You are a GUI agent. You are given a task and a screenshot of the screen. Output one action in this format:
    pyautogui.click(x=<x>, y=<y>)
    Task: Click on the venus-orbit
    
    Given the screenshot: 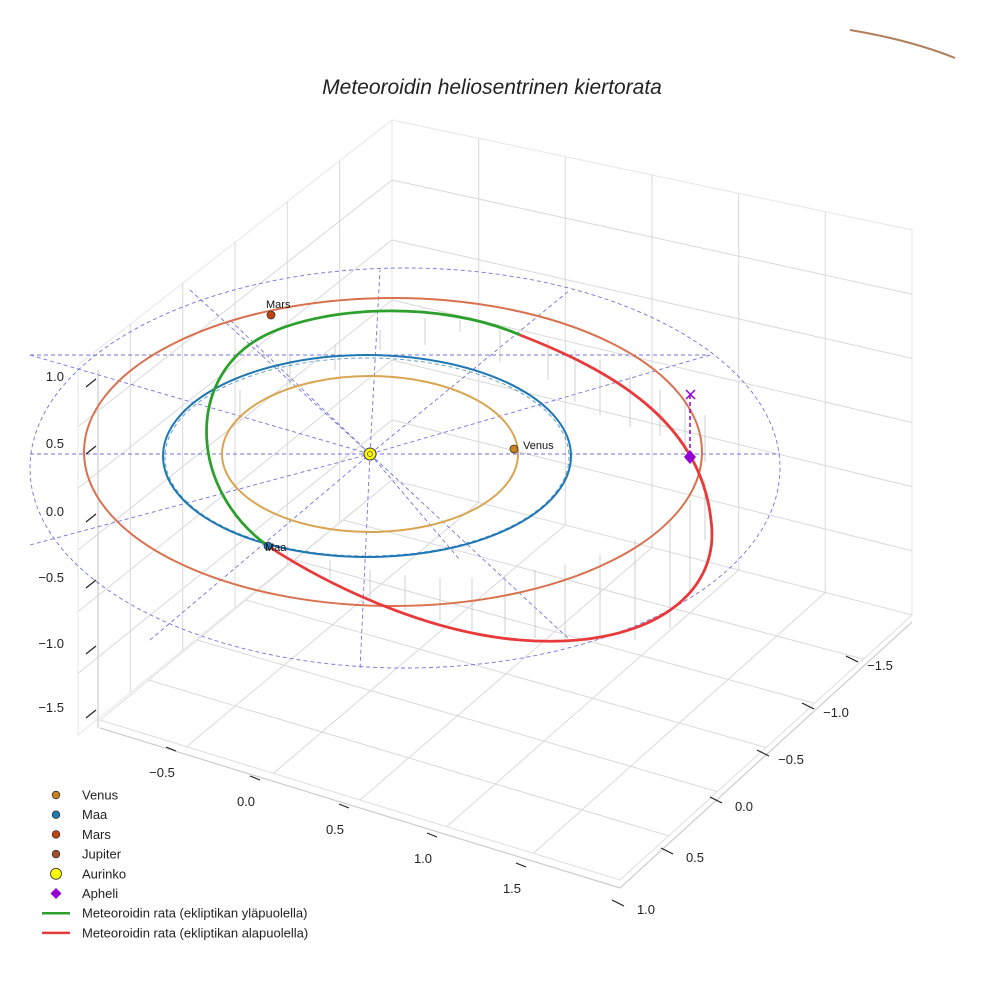 What is the action you would take?
    pyautogui.click(x=370, y=454)
    